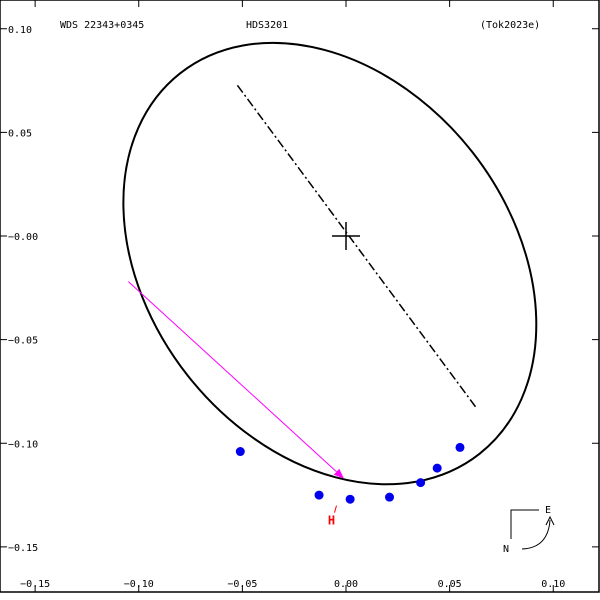 The height and width of the screenshot is (600, 600). Describe the element at coordinates (23, 444) in the screenshot. I see `y-tick-label: −0.10` at that location.